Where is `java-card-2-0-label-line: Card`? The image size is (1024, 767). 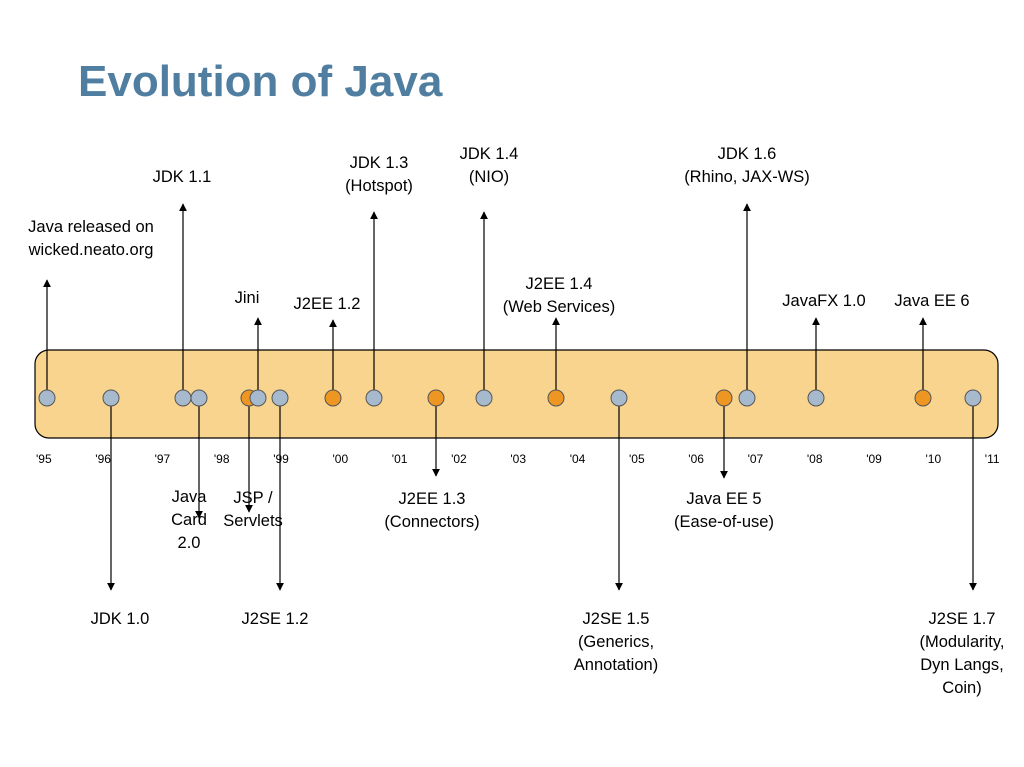 java-card-2-0-label-line: Card is located at coordinates (189, 520).